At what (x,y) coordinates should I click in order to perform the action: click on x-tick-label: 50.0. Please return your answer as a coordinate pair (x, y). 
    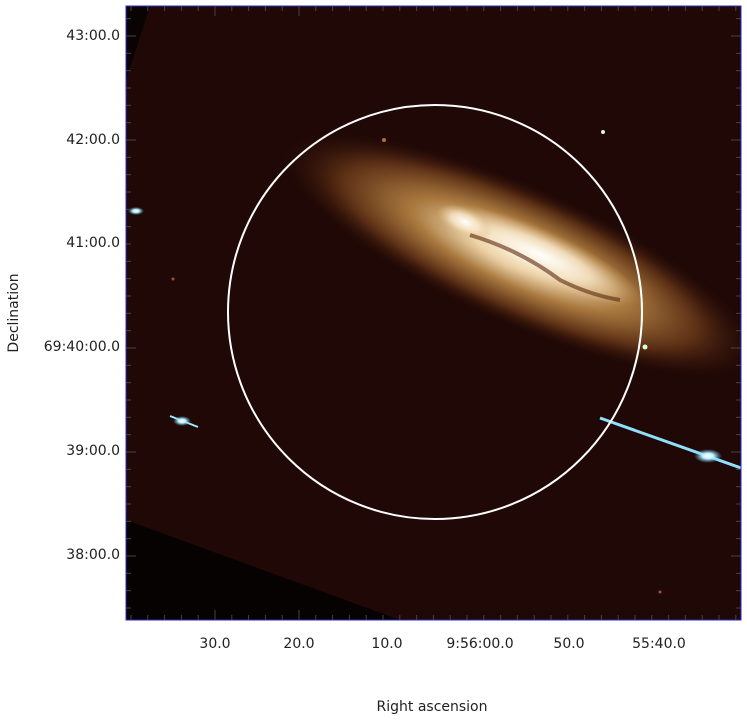
    Looking at the image, I should click on (568, 644).